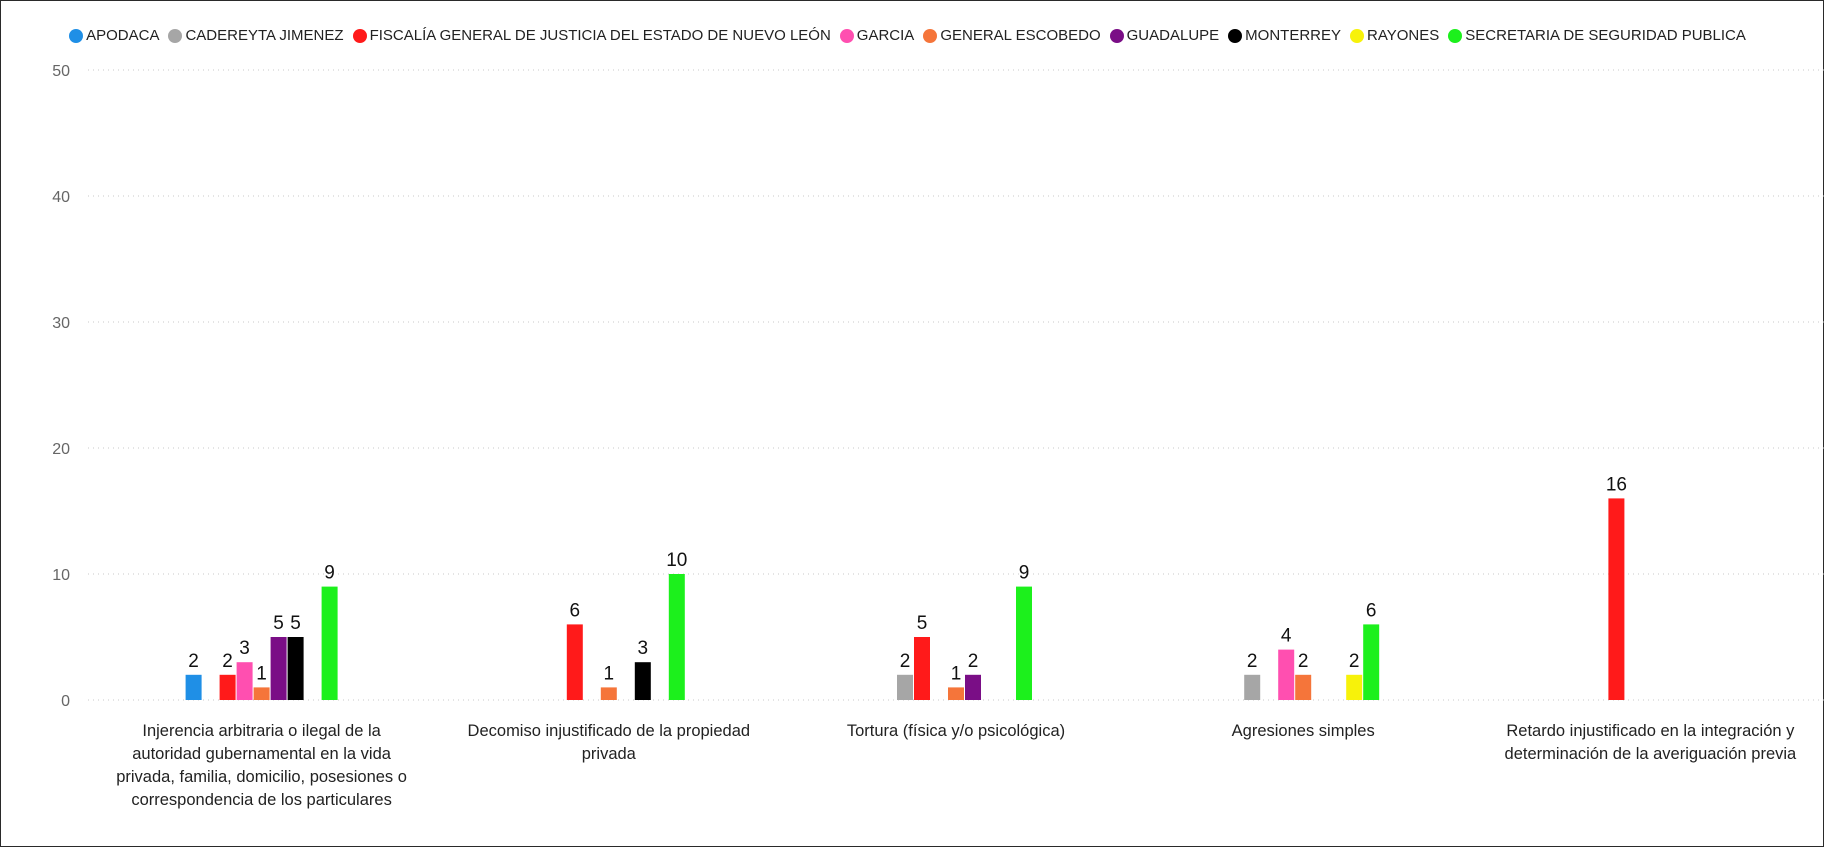  What do you see at coordinates (1173, 35) in the screenshot?
I see `legend-label: GUADALUPE` at bounding box center [1173, 35].